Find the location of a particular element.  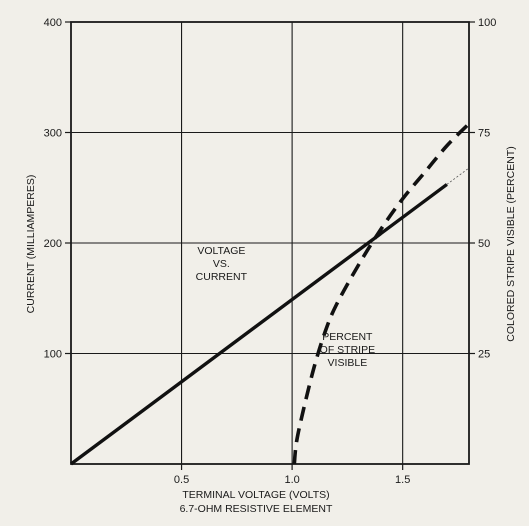

x-tick-label-0.5: 0.5 is located at coordinates (181, 480).